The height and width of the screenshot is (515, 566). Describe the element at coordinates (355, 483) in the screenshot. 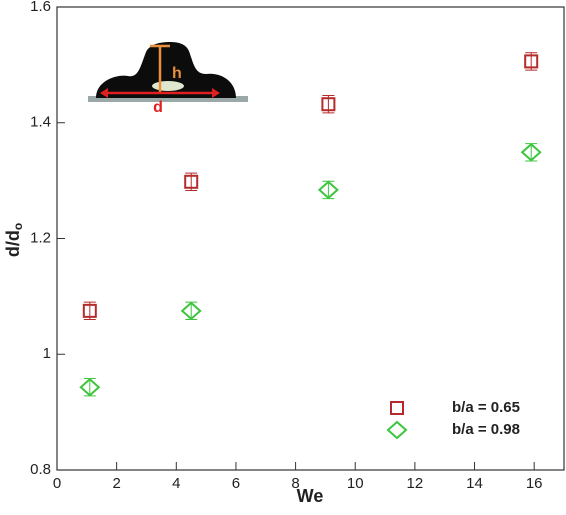

I see `x-tick-label: 10` at that location.